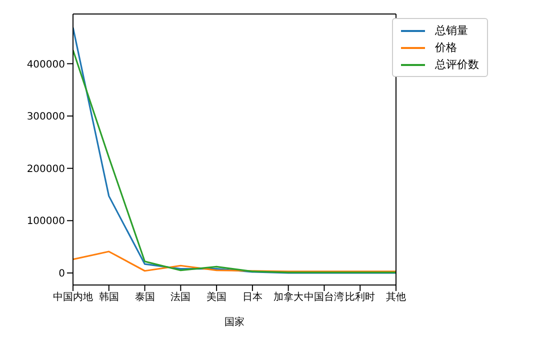 Image resolution: width=556 pixels, height=341 pixels. What do you see at coordinates (396, 297) in the screenshot?
I see `x-tick-label: 其他` at bounding box center [396, 297].